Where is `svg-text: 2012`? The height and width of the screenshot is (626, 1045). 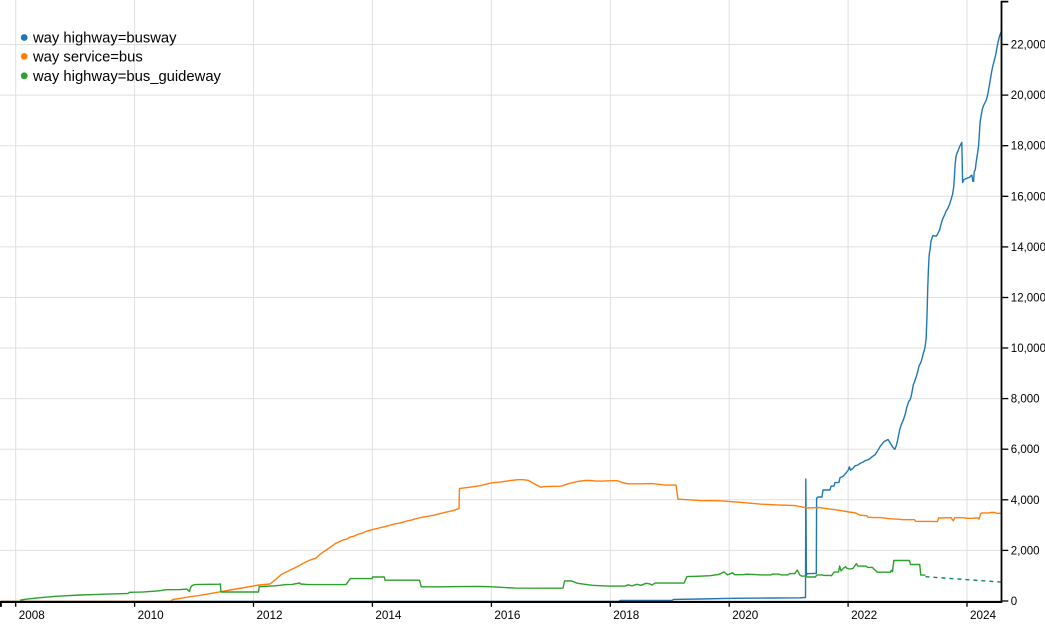
svg-text: 2012 is located at coordinates (269, 615).